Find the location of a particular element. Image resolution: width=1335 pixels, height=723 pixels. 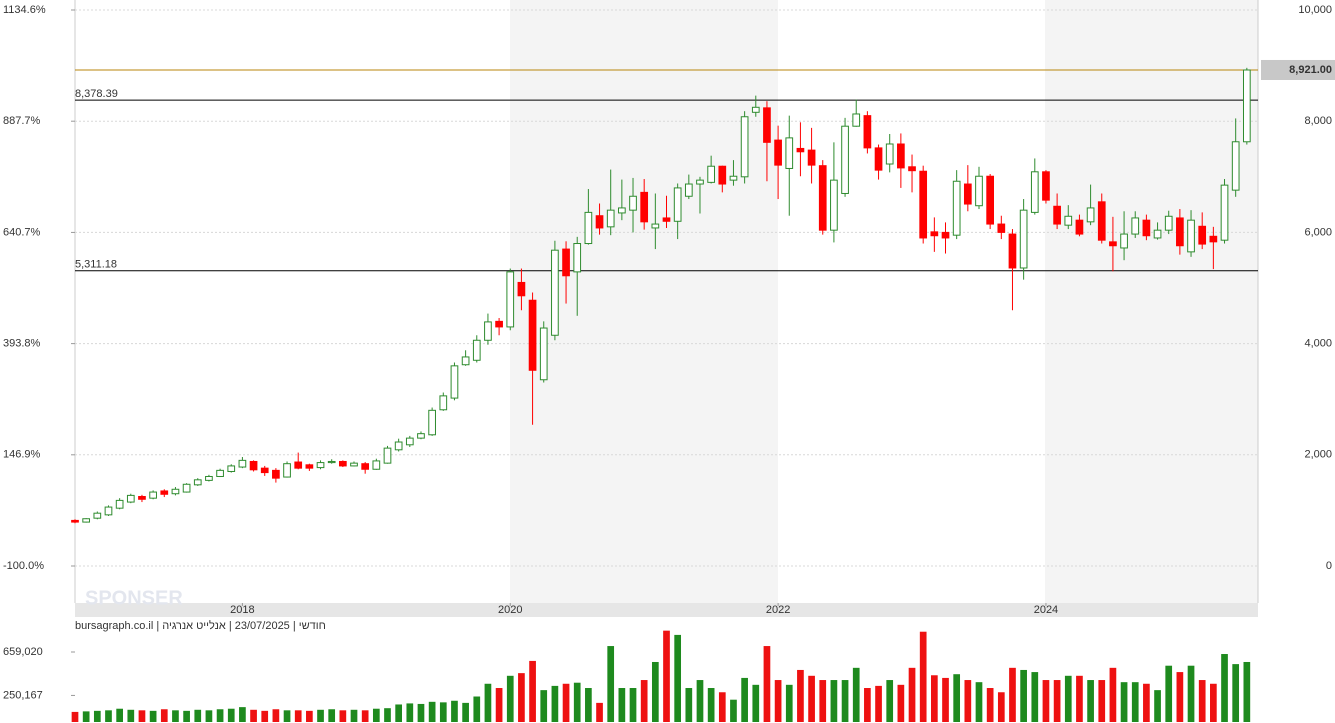

last-price-box is located at coordinates (1298, 69).